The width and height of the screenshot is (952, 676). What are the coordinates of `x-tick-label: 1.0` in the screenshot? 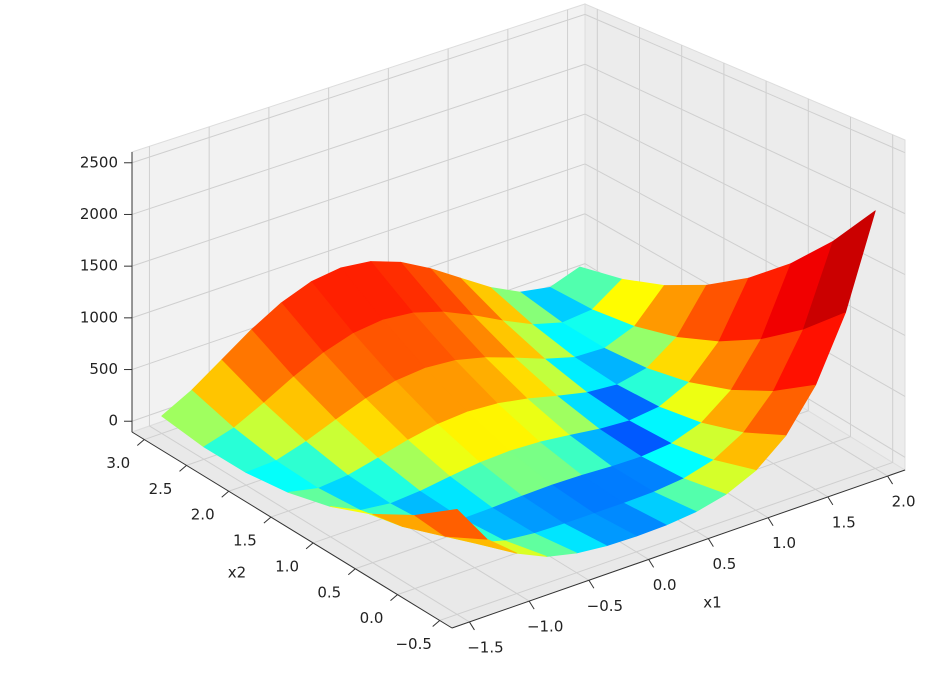 It's located at (784, 543).